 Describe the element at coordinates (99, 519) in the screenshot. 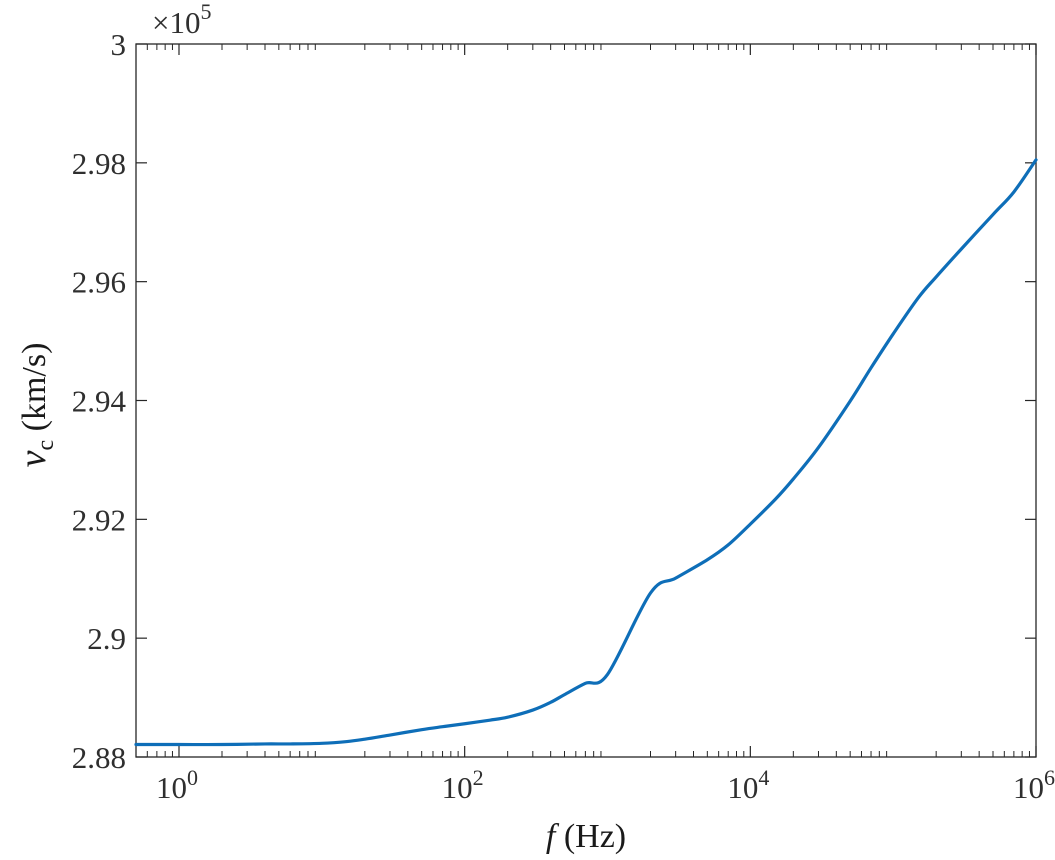

I see `y-tick-label: 2.92` at that location.